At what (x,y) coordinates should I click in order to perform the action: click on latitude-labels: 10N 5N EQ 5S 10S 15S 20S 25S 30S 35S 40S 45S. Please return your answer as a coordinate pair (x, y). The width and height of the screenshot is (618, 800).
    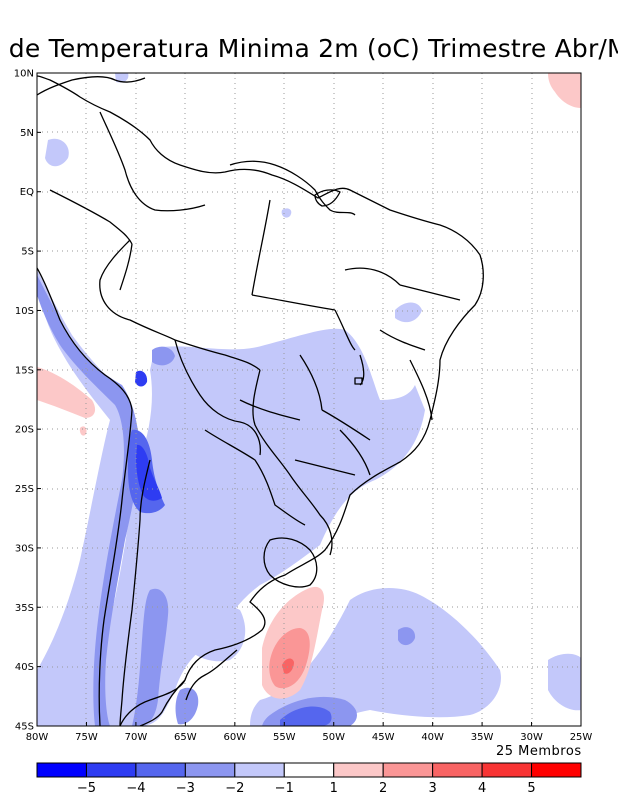
    Looking at the image, I should click on (27, 401).